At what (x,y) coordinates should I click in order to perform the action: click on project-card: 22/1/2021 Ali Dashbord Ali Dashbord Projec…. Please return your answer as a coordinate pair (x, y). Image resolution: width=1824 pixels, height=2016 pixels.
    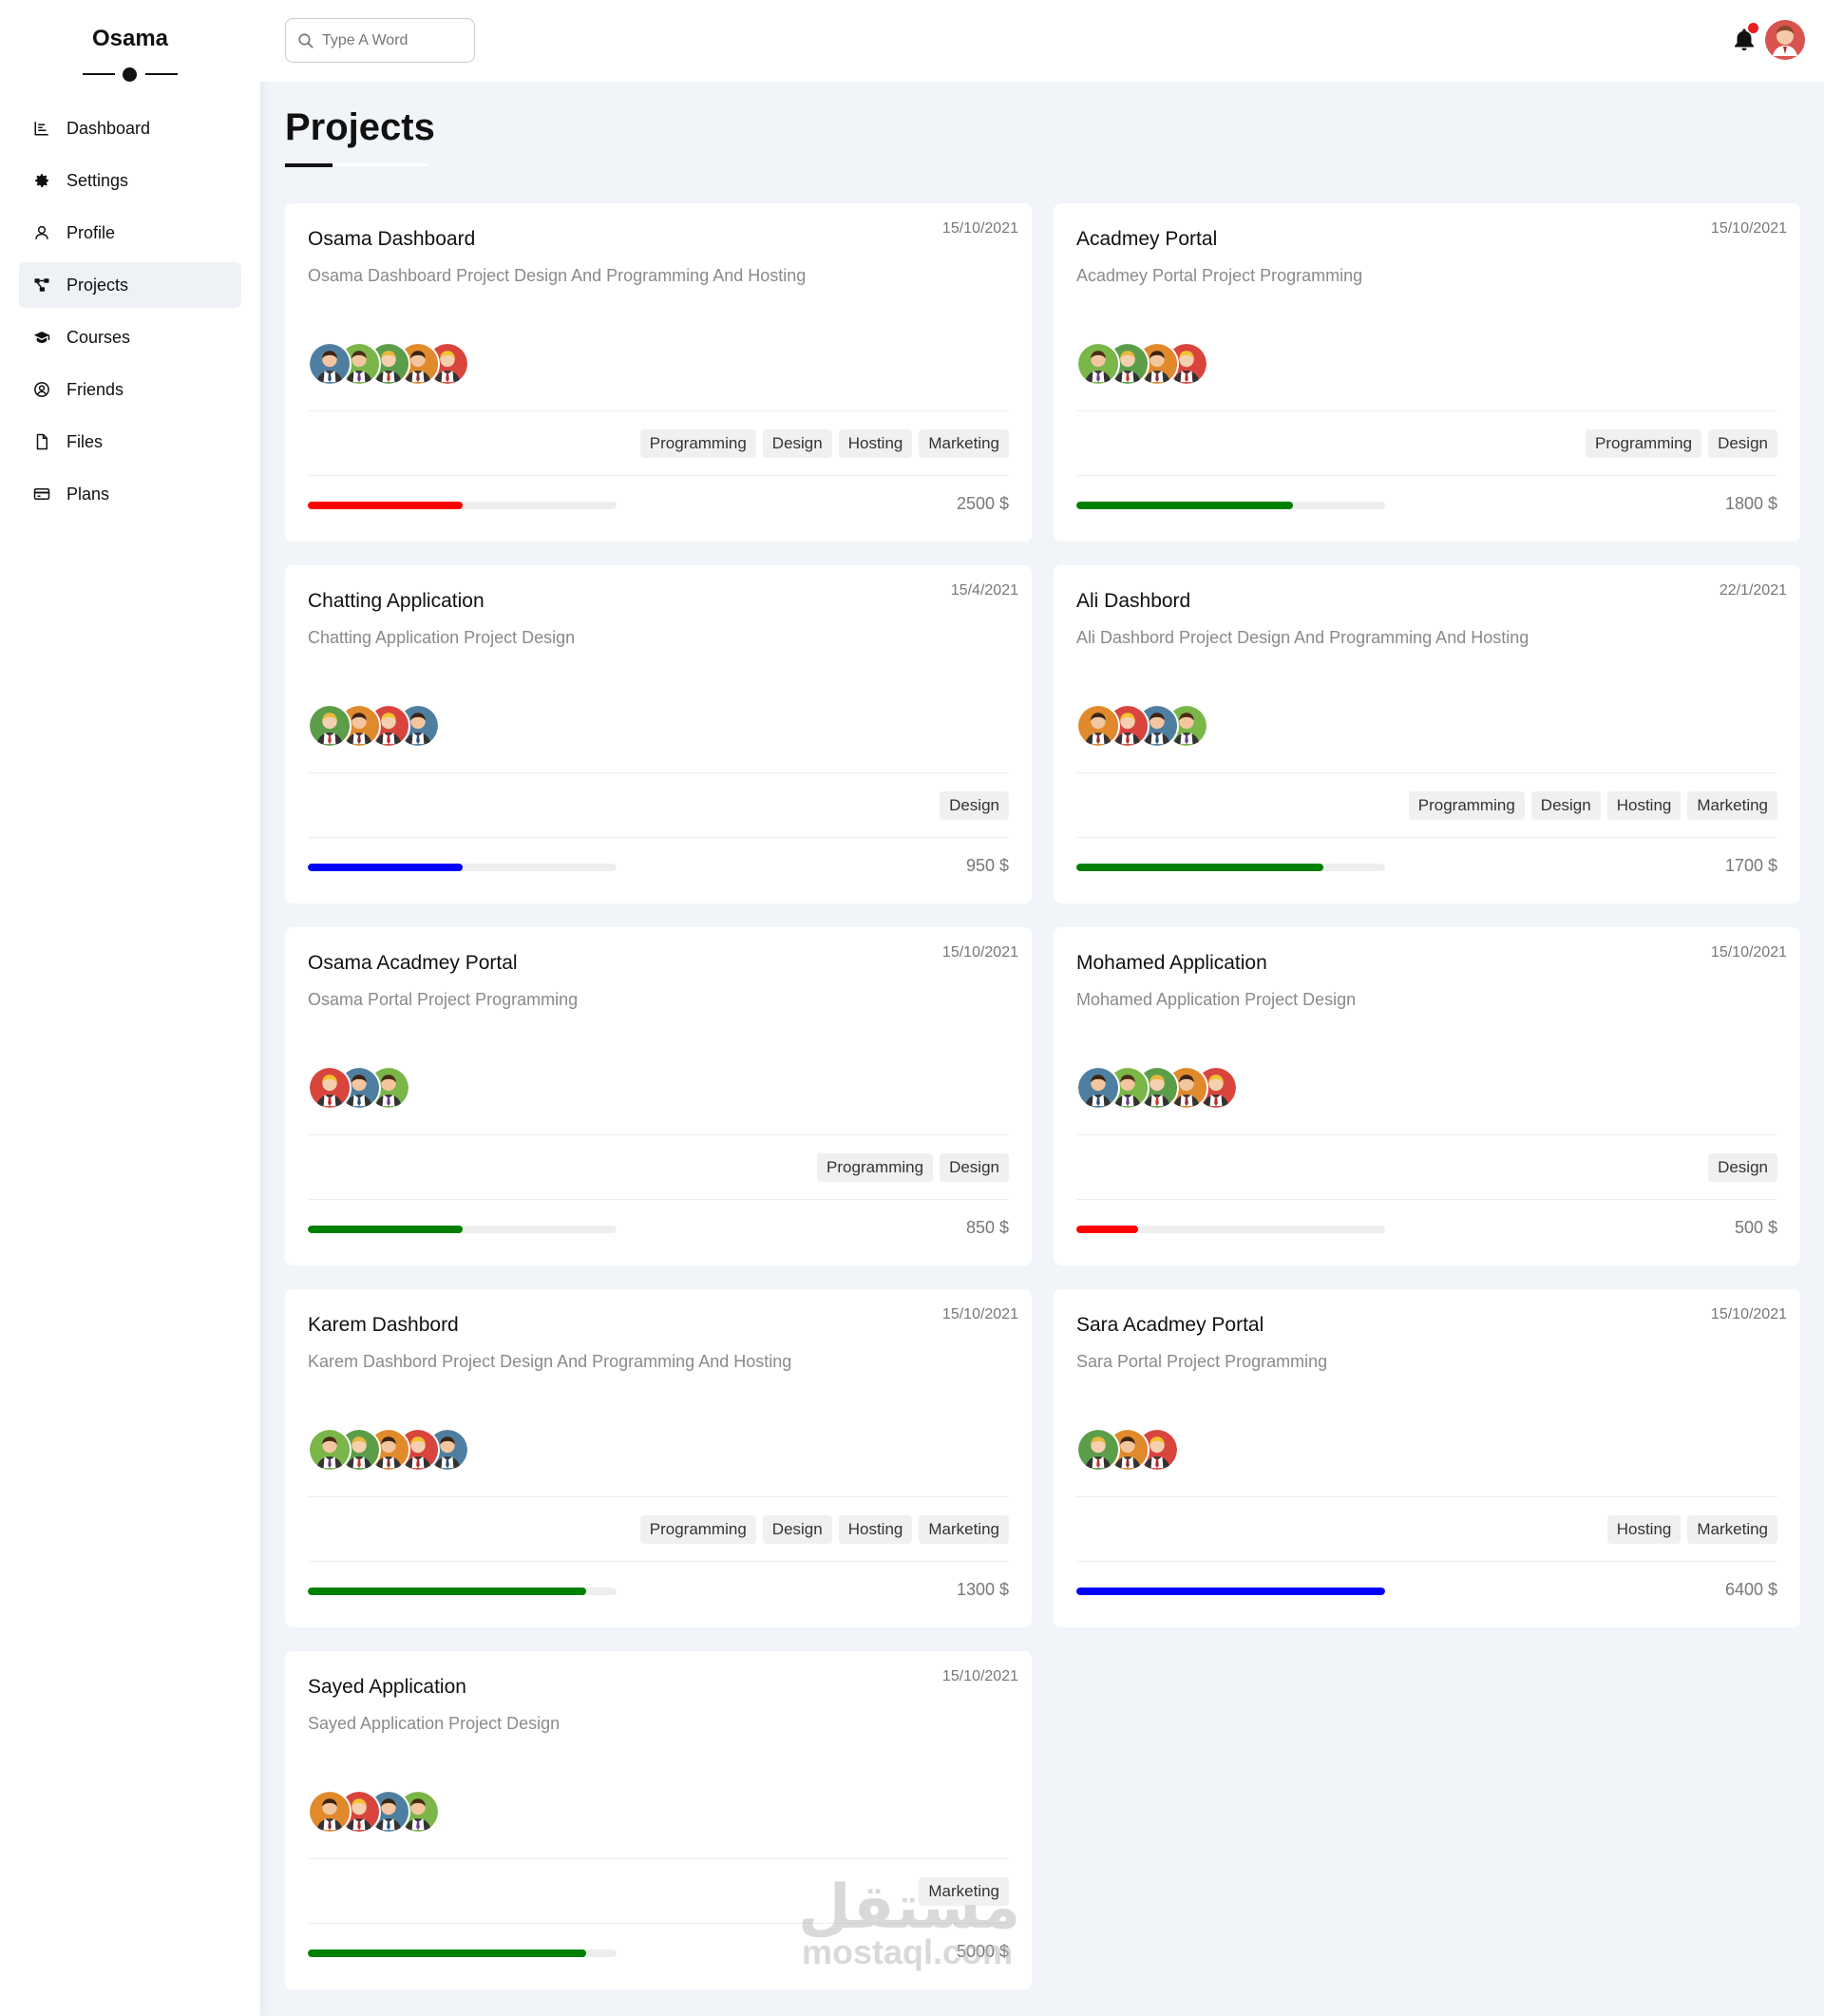
    Looking at the image, I should click on (1427, 734).